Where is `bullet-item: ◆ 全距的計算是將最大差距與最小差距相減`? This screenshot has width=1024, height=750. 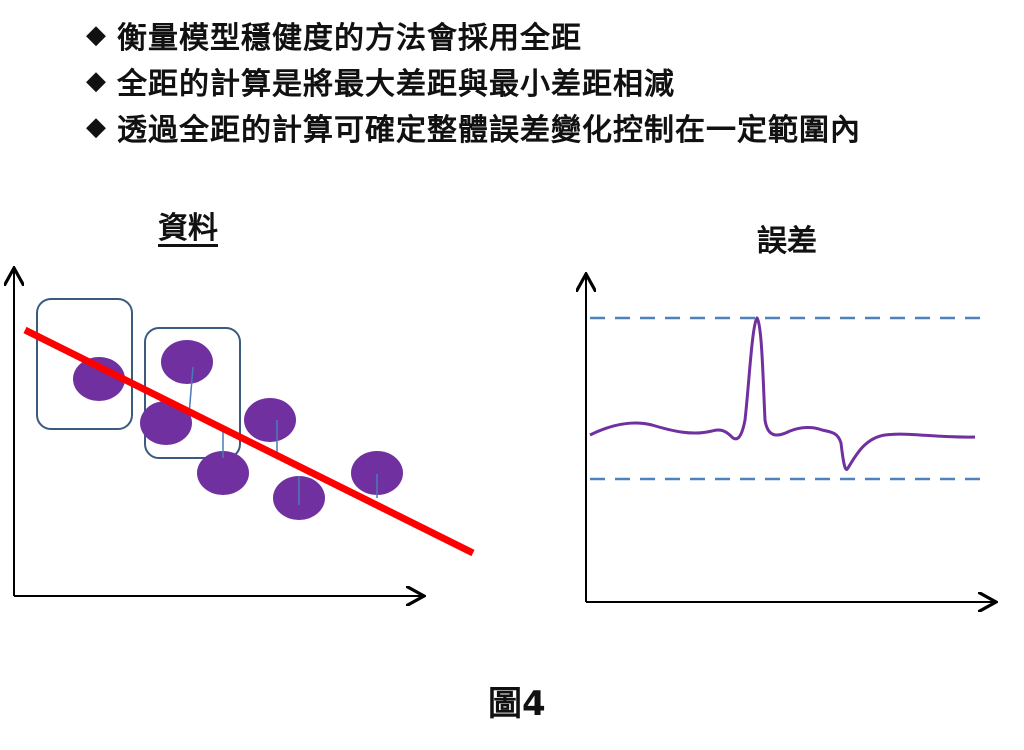
bullet-item: ◆ 全距的計算是將最大差距與最小差距相減 is located at coordinates (473, 81).